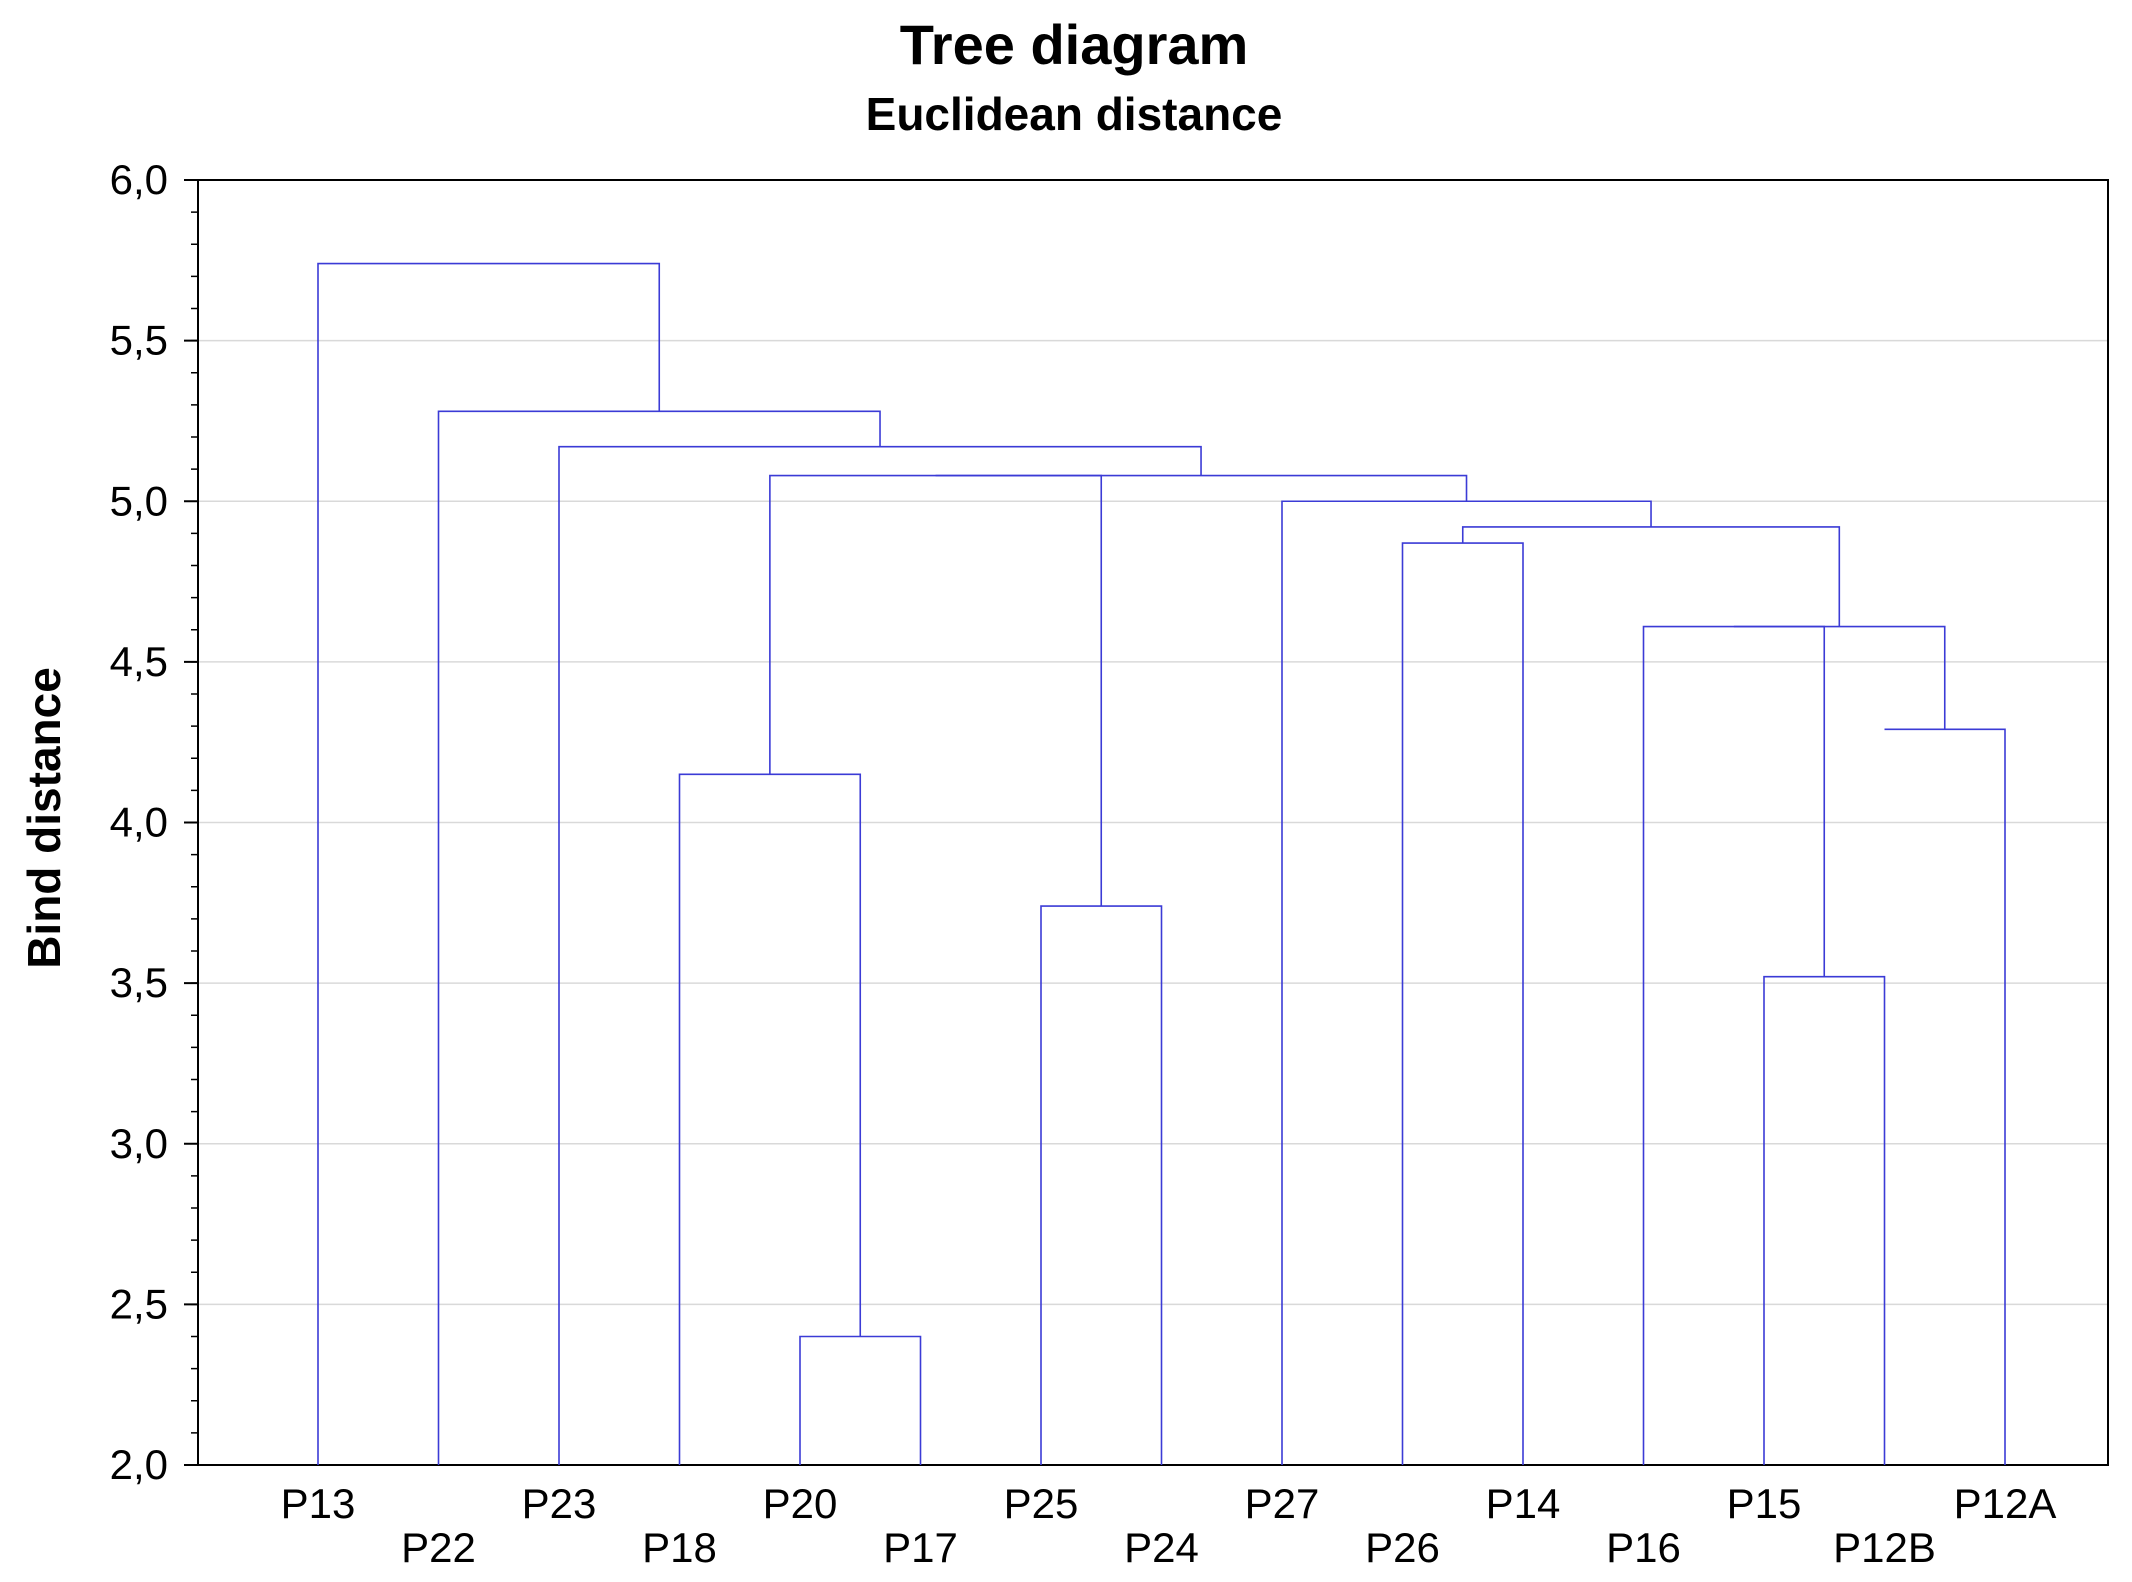  Describe the element at coordinates (1523, 1503) in the screenshot. I see `leaf-label: P14` at that location.